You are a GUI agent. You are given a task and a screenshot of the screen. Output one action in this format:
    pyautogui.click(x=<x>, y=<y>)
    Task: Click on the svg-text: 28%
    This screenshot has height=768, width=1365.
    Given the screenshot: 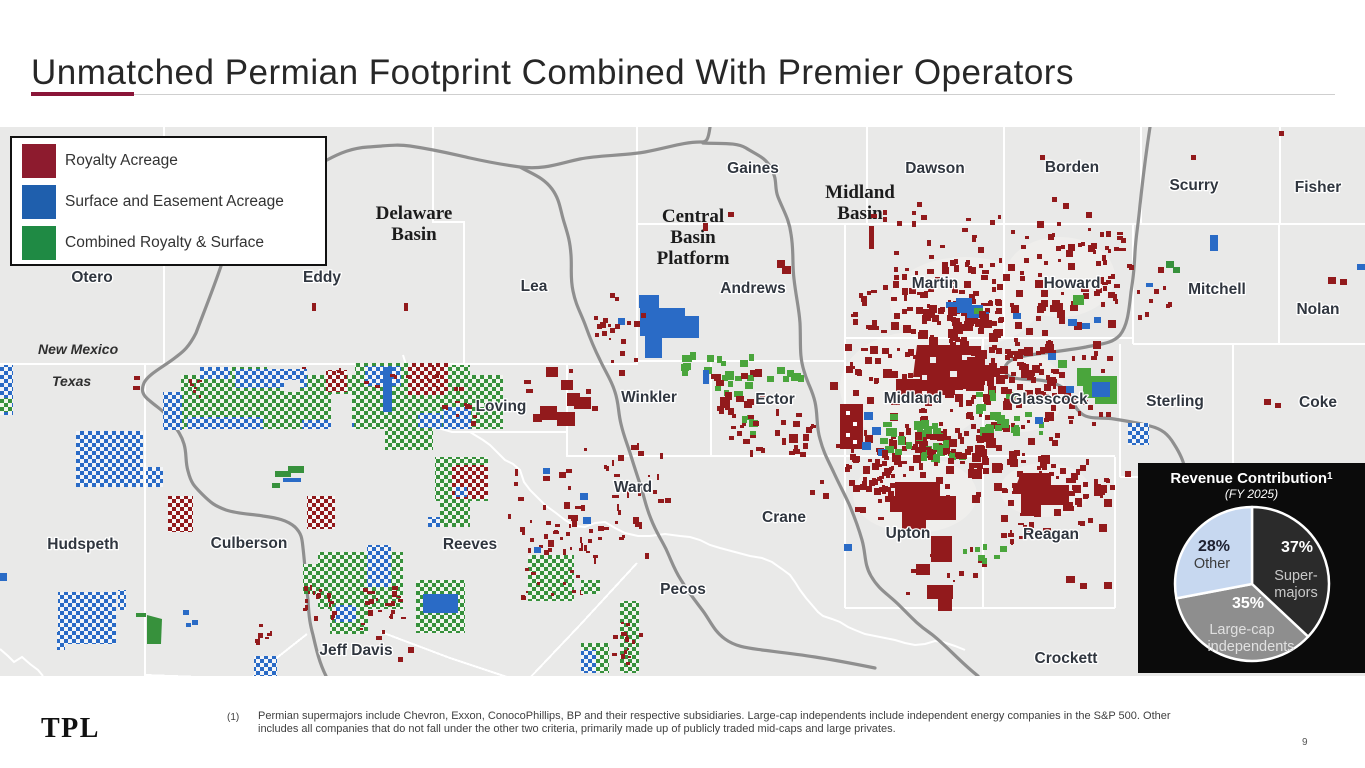 What is the action you would take?
    pyautogui.click(x=1214, y=546)
    